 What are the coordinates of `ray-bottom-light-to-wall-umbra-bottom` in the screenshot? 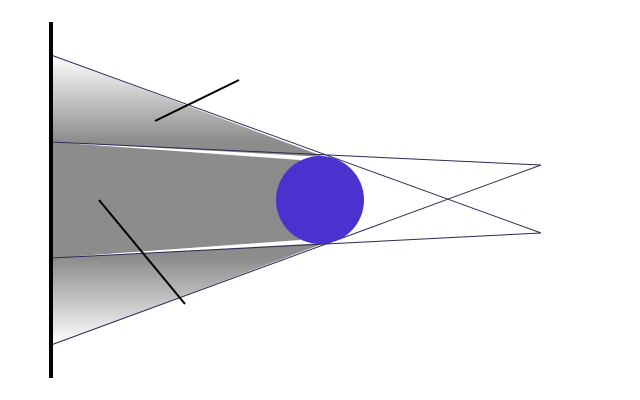 It's located at (296, 245).